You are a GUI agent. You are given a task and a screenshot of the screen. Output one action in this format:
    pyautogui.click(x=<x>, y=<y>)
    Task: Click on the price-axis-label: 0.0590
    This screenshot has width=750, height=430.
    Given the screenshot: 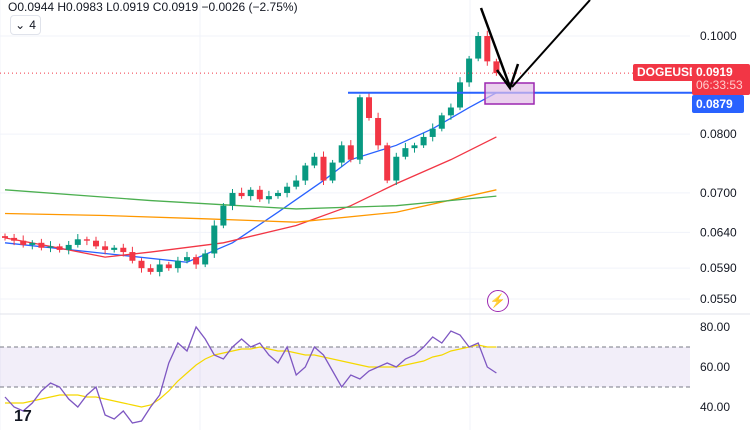 What is the action you would take?
    pyautogui.click(x=718, y=268)
    